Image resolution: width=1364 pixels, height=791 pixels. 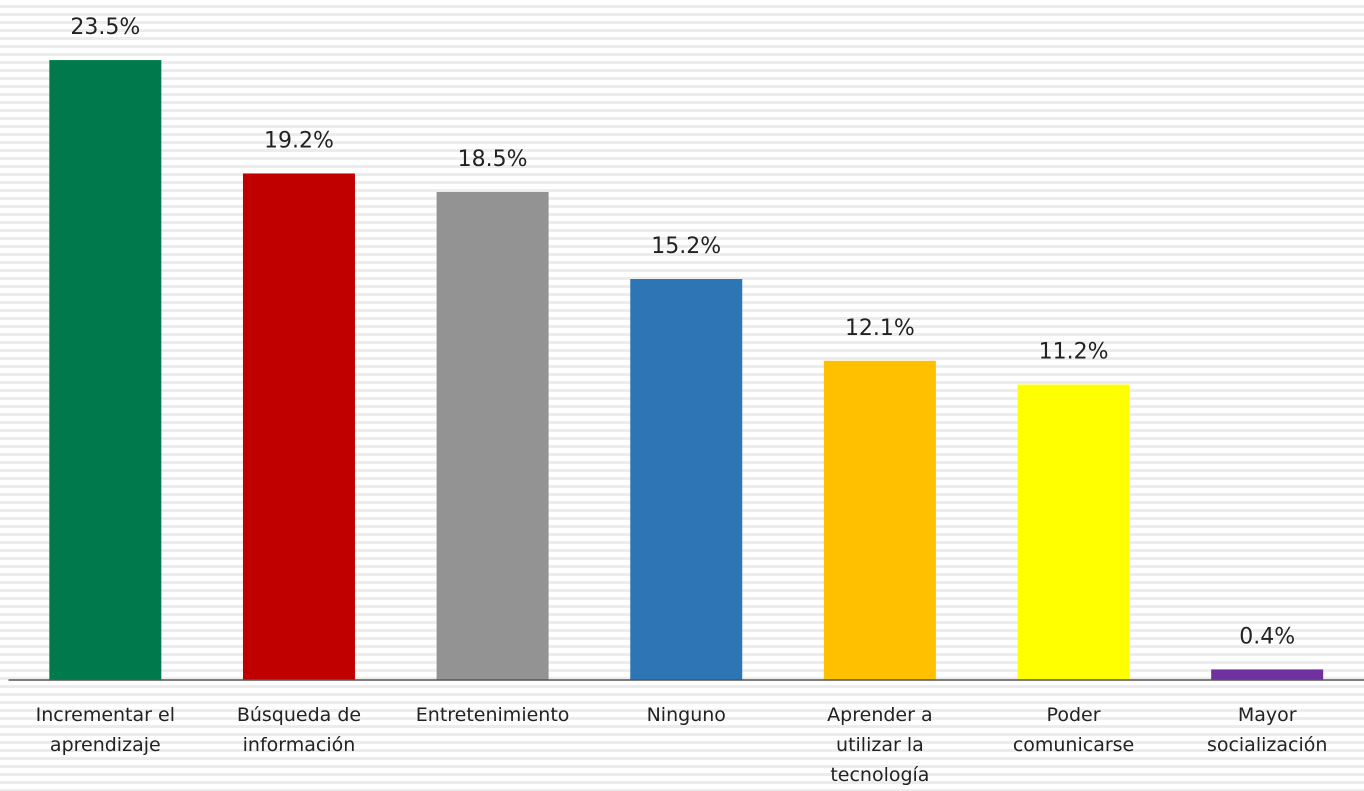 I want to click on x-tick-label: Poder comunicarse, so click(x=1073, y=730).